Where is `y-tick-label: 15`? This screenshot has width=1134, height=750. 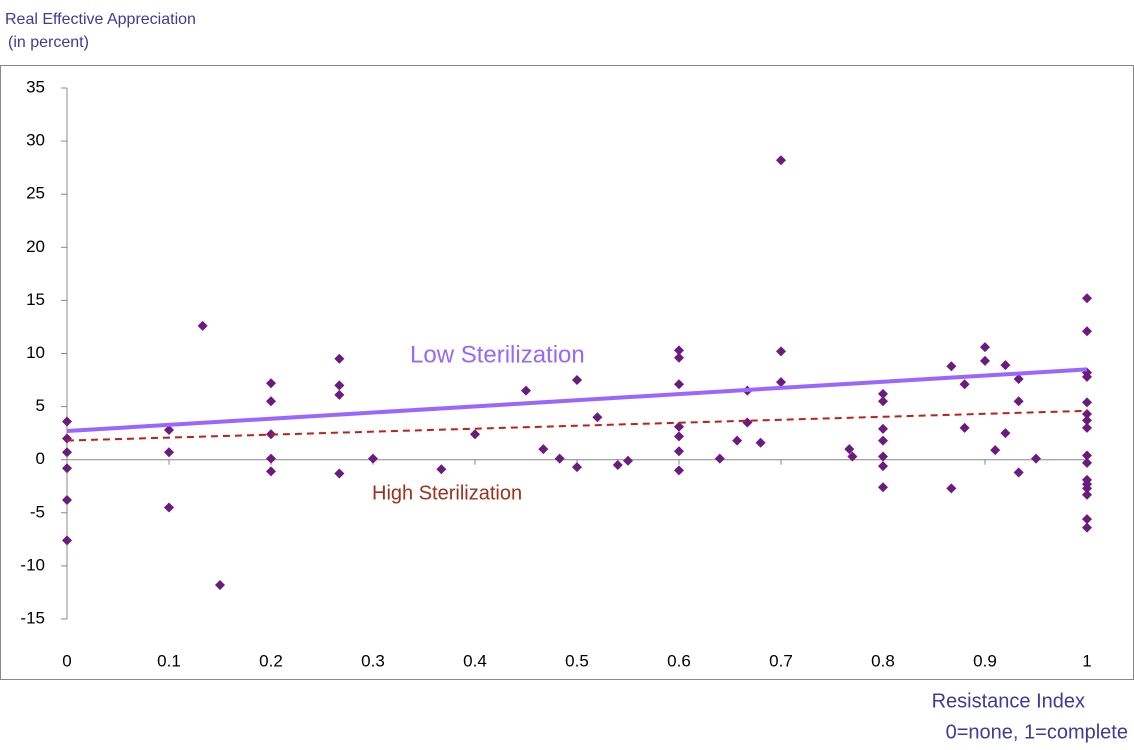
y-tick-label: 15 is located at coordinates (35, 299).